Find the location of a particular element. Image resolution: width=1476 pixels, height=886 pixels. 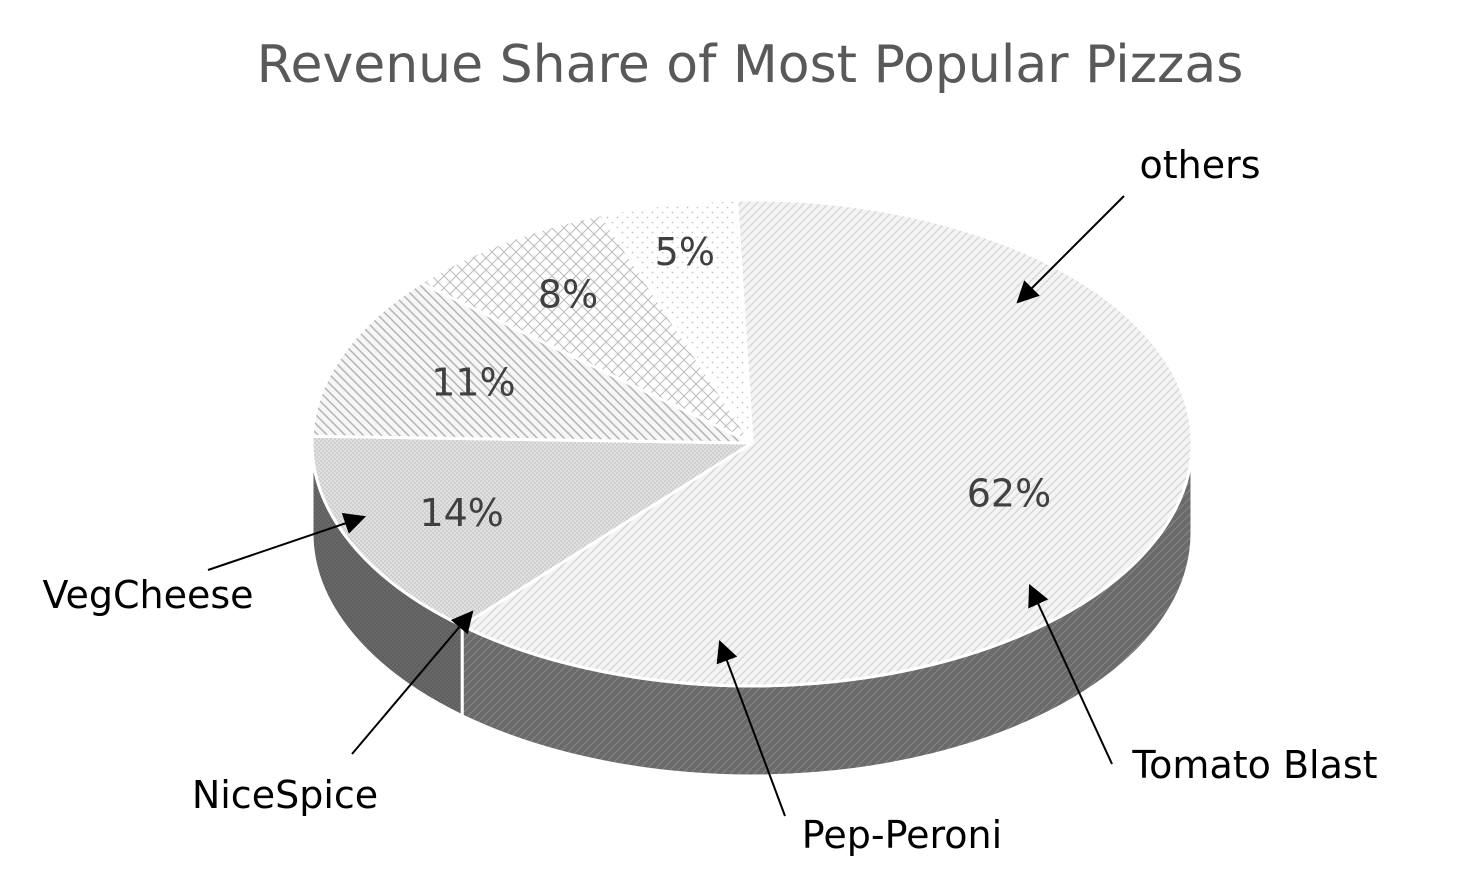

category-label-vegcheese: VegCheese is located at coordinates (147, 595).